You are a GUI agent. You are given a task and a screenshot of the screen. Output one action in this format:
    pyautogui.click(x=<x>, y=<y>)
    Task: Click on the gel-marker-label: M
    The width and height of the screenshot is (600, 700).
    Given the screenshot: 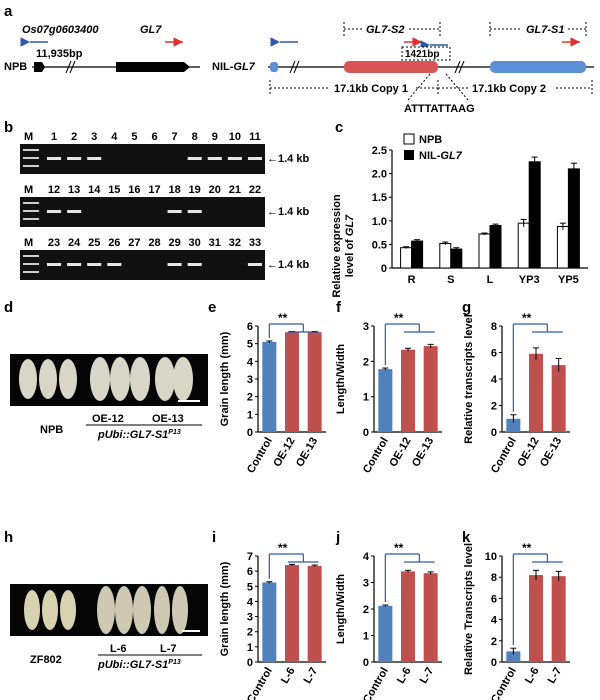 What is the action you would take?
    pyautogui.click(x=28, y=190)
    